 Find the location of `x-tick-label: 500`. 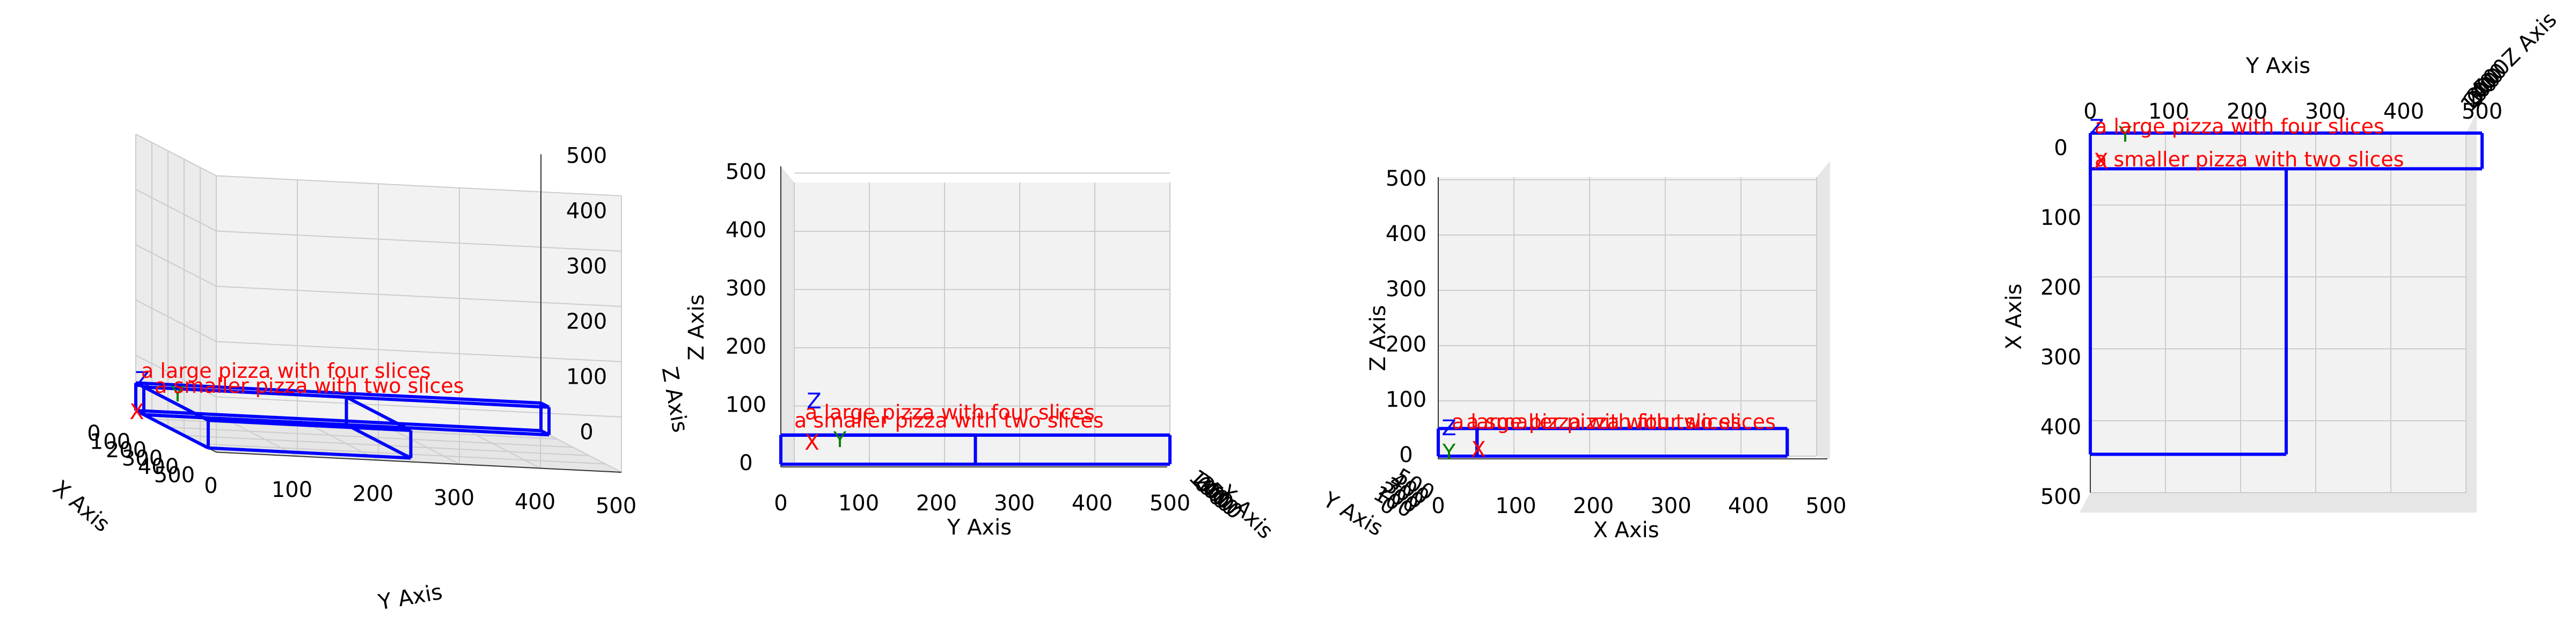

x-tick-label: 500 is located at coordinates (1825, 506).